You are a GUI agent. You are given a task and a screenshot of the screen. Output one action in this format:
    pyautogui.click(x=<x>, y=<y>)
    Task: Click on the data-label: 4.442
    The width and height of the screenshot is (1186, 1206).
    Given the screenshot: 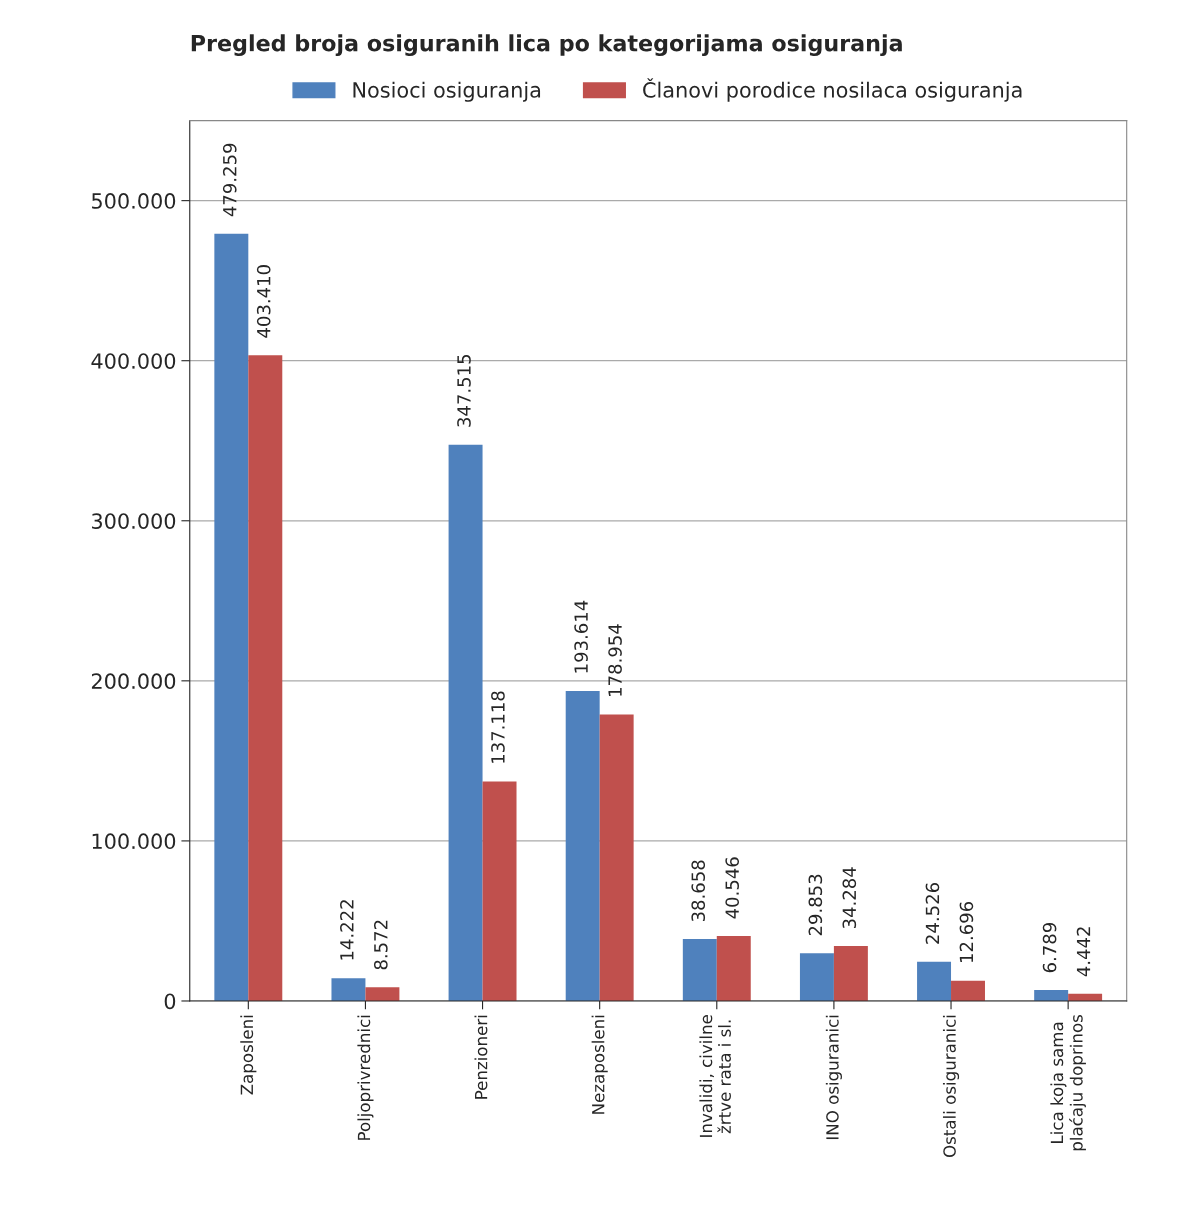 What is the action you would take?
    pyautogui.click(x=1083, y=952)
    